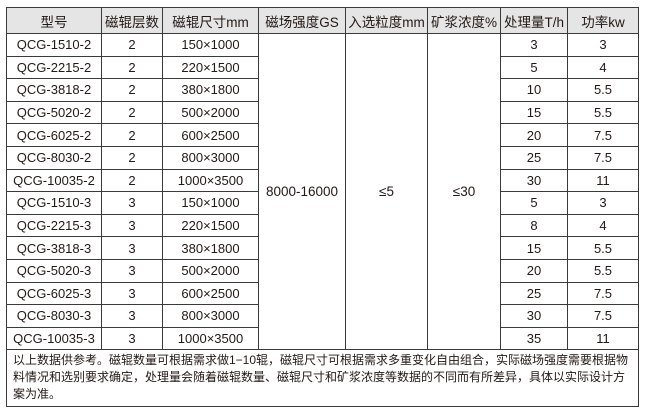 The width and height of the screenshot is (645, 420). What do you see at coordinates (210, 20) in the screenshot?
I see `header-size: 磁辊尺寸mm` at bounding box center [210, 20].